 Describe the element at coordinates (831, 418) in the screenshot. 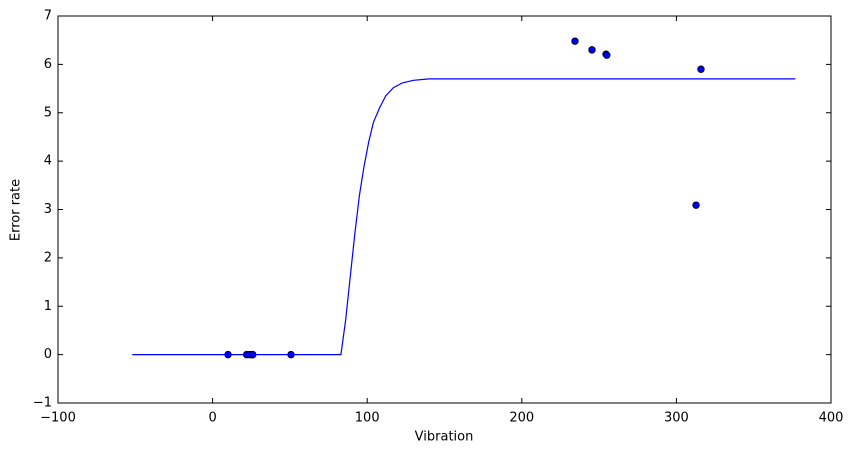

I see `x-tick-label: 400` at that location.